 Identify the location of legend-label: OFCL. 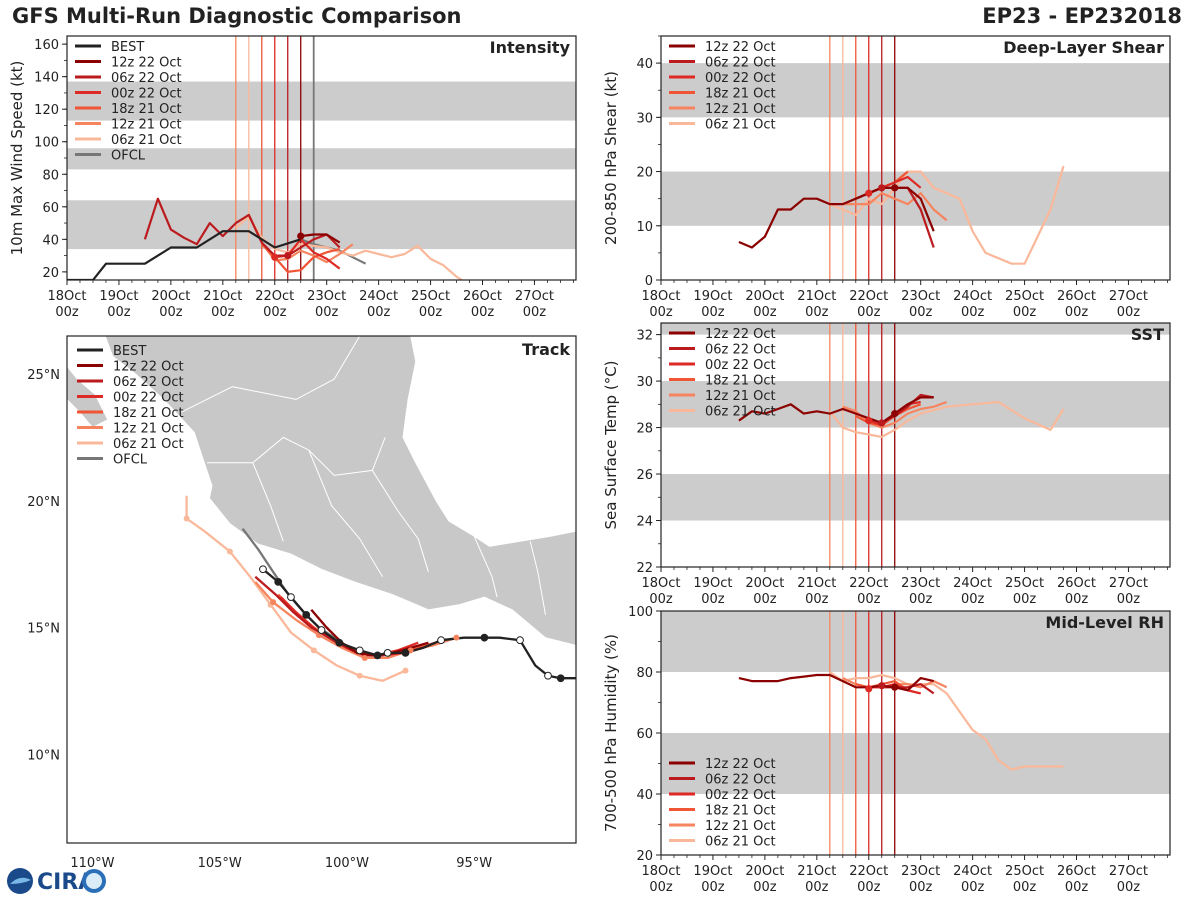
(130, 460).